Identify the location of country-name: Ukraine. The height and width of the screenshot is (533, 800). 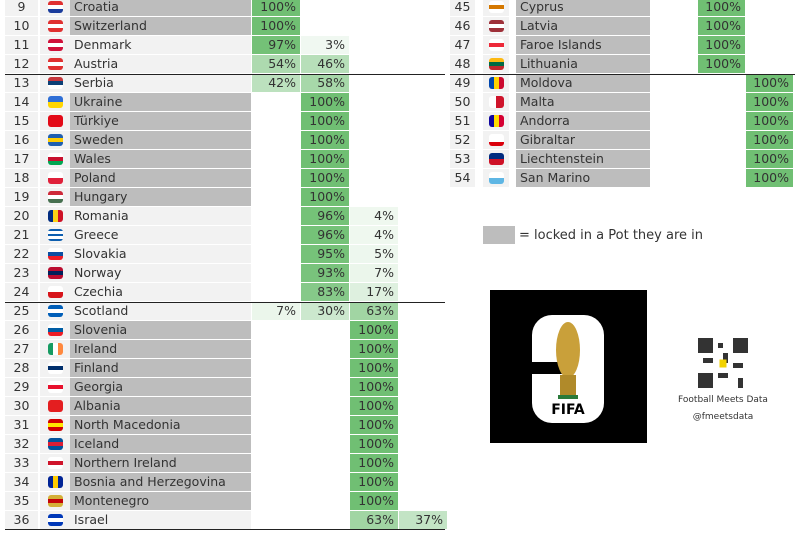
(160, 102).